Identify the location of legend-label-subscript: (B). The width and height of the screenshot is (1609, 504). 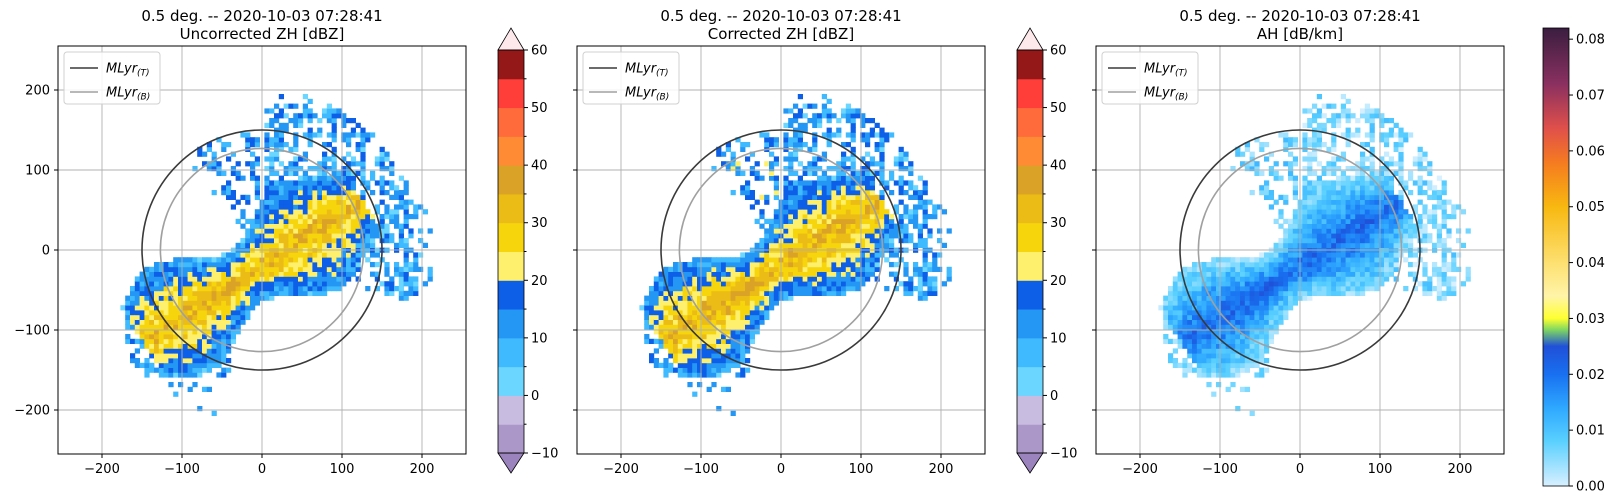
(143, 98).